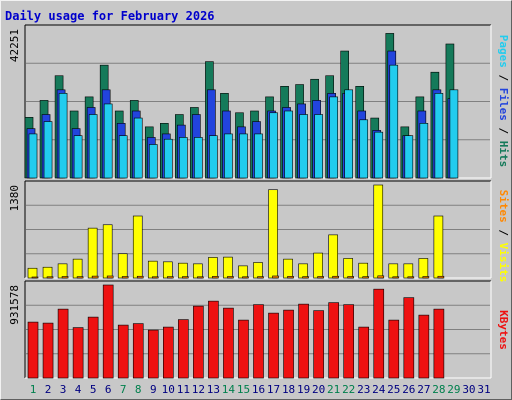  Describe the element at coordinates (33, 389) in the screenshot. I see `x-tick-label: 1` at that location.